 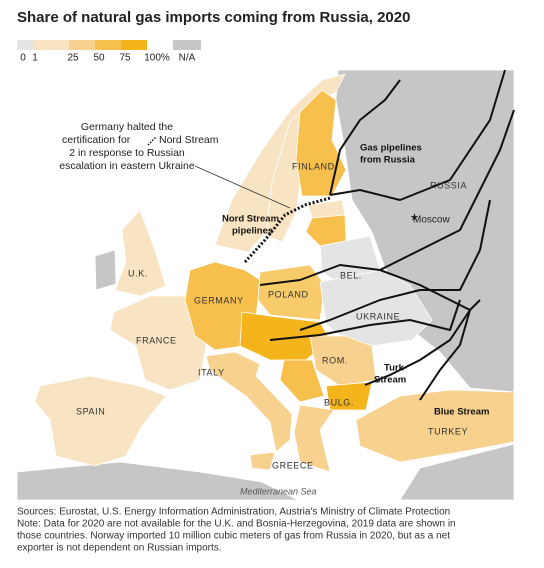 What do you see at coordinates (242, 187) in the screenshot?
I see `annotation-leader` at bounding box center [242, 187].